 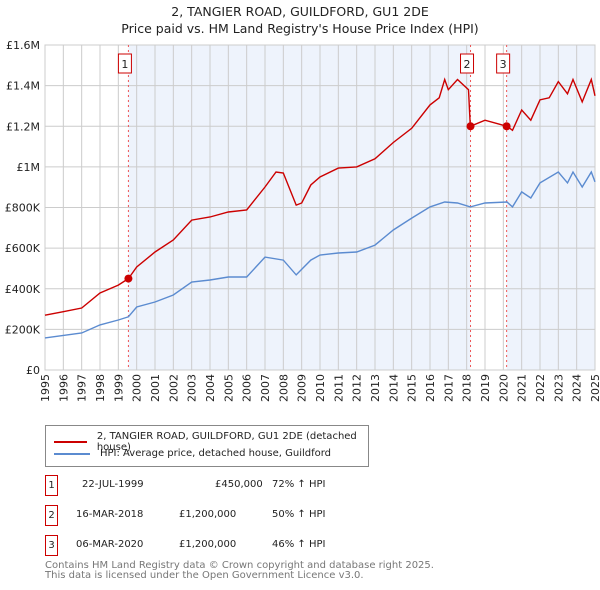 What do you see at coordinates (412, 388) in the screenshot?
I see `x-tick-label: 2015` at bounding box center [412, 388].